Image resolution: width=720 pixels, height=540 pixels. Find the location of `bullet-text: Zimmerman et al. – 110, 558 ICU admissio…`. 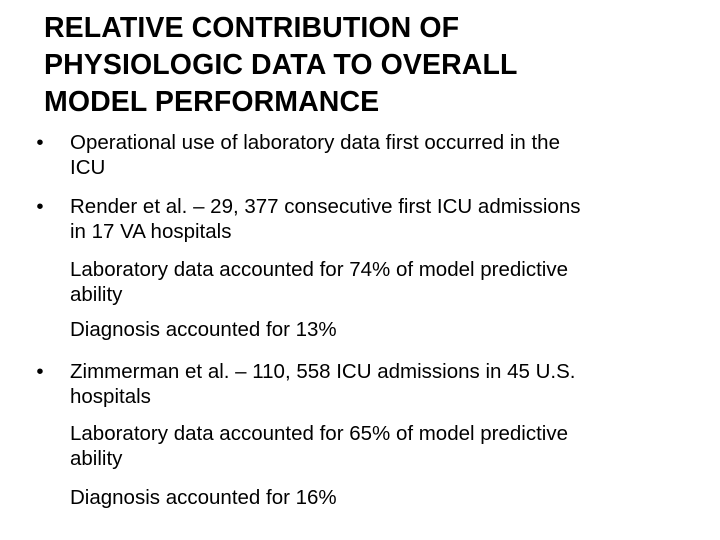

bullet-text: Zimmerman et al. – 110, 558 ICU admissio… is located at coordinates (323, 371).